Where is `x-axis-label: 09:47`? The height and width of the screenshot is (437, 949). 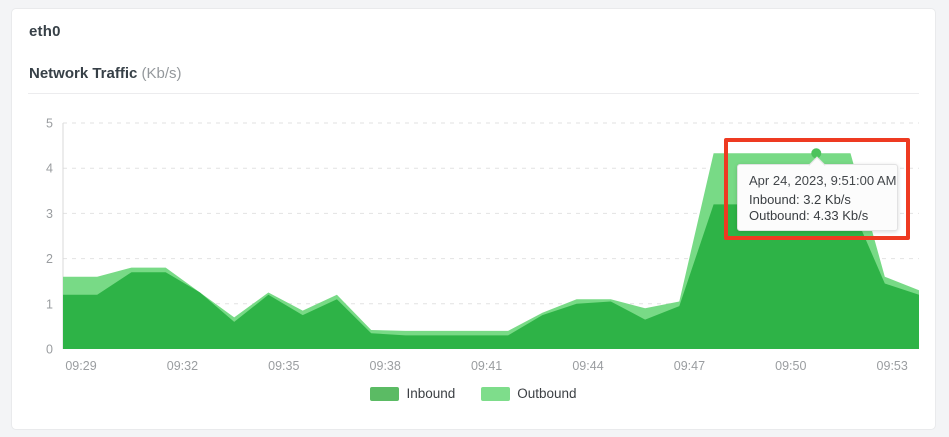 x-axis-label: 09:47 is located at coordinates (689, 366).